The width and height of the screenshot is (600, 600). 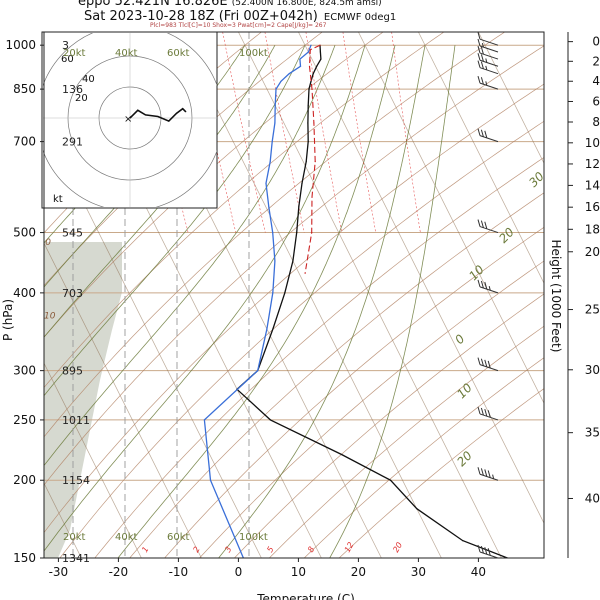 I want to click on pressure-tick-label-150: 150, so click(x=24, y=558).